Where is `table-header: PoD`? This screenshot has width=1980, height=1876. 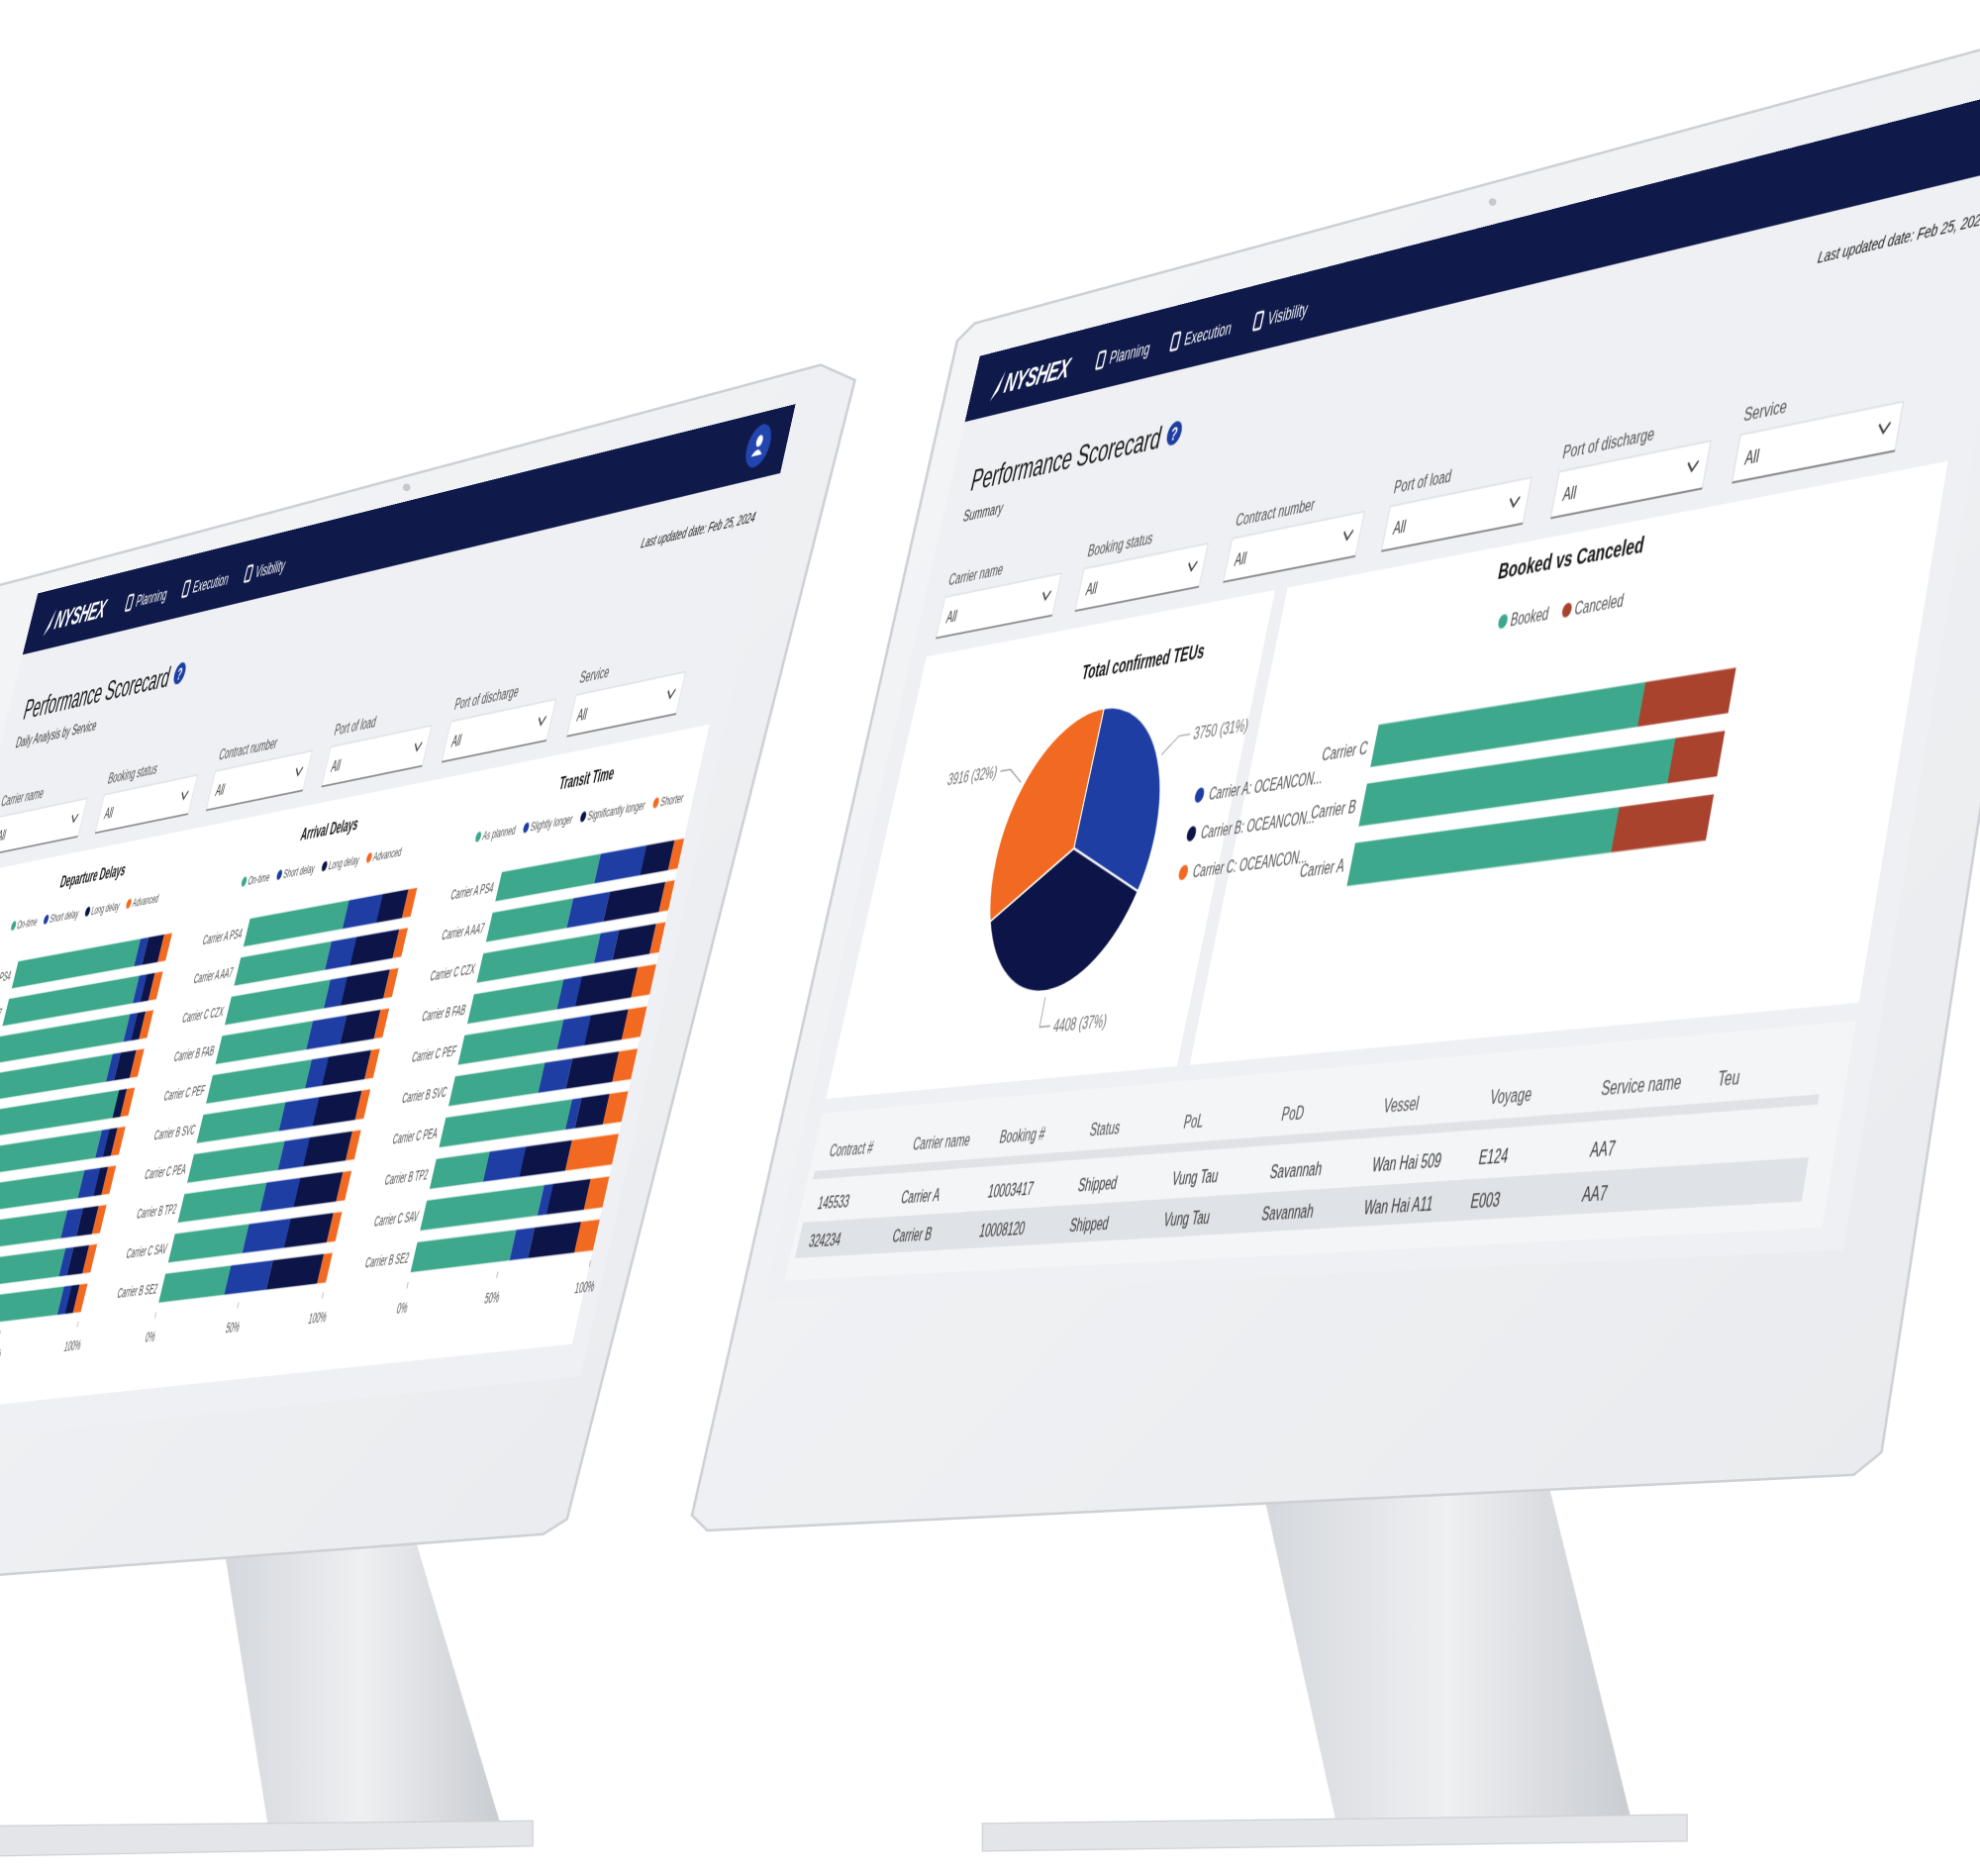 table-header: PoD is located at coordinates (1293, 1113).